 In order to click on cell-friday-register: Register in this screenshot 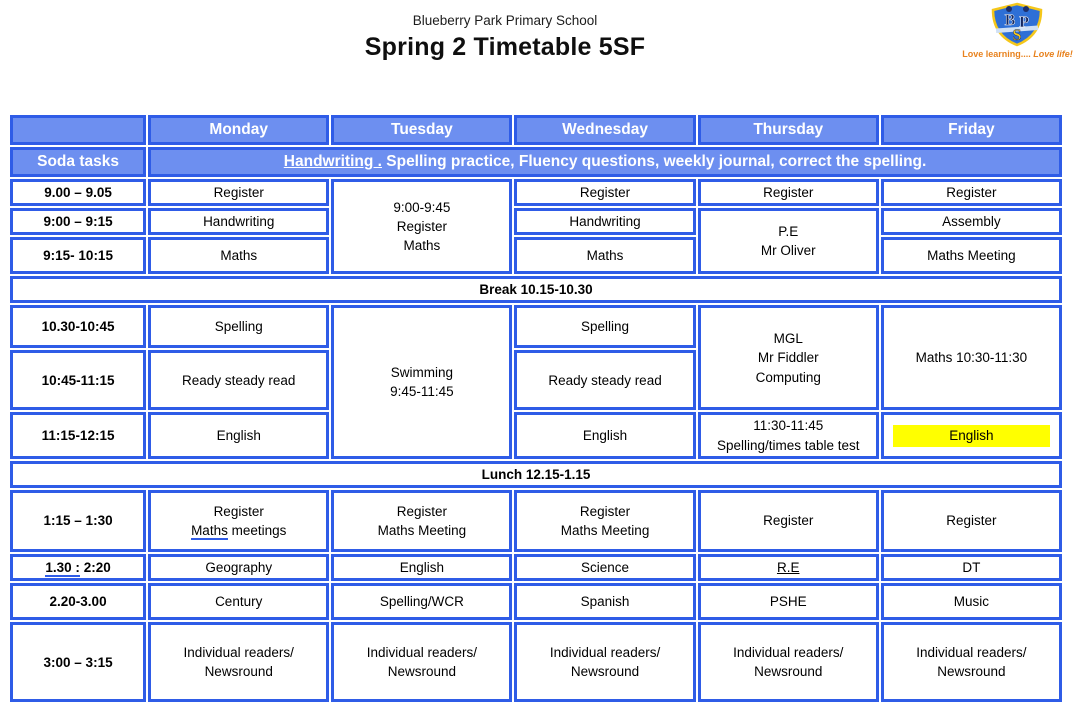, I will do `click(971, 193)`.